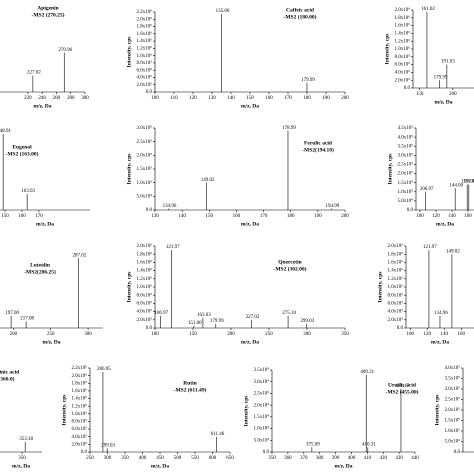  I want to click on x-tick-label: 430, so click(399, 458).